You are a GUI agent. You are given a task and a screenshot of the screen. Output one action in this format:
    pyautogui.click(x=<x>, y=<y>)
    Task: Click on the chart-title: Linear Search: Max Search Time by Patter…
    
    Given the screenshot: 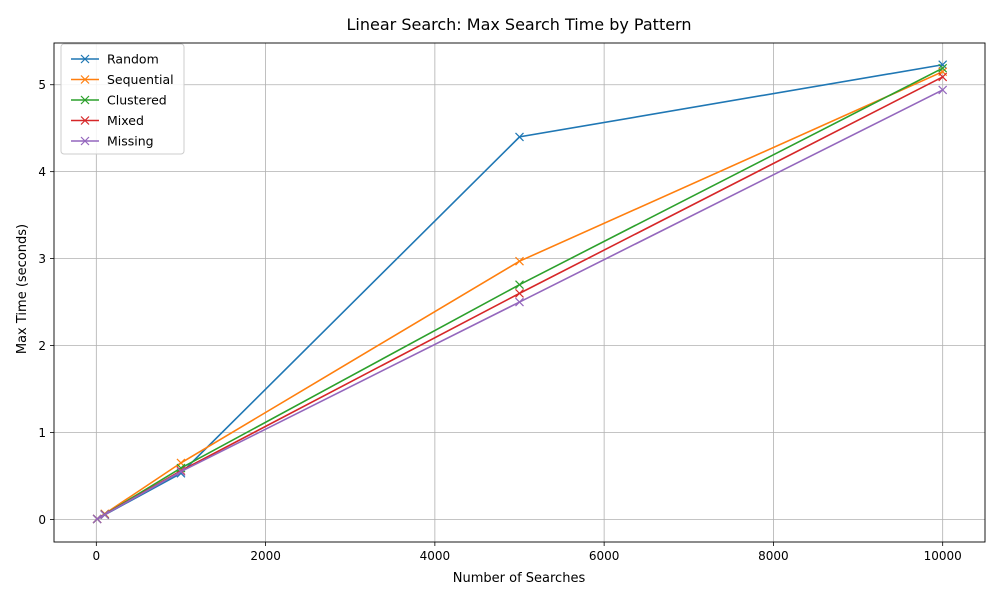 What is the action you would take?
    pyautogui.click(x=519, y=24)
    